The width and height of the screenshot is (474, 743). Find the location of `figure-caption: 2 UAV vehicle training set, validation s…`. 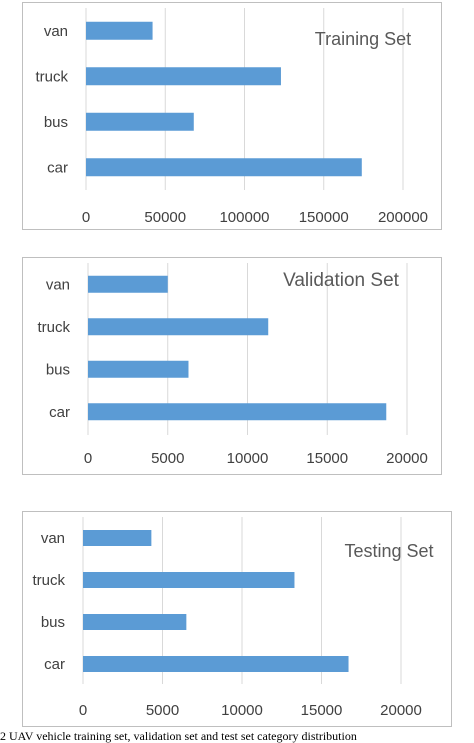

figure-caption: 2 UAV vehicle training set, validation s… is located at coordinates (178, 736).